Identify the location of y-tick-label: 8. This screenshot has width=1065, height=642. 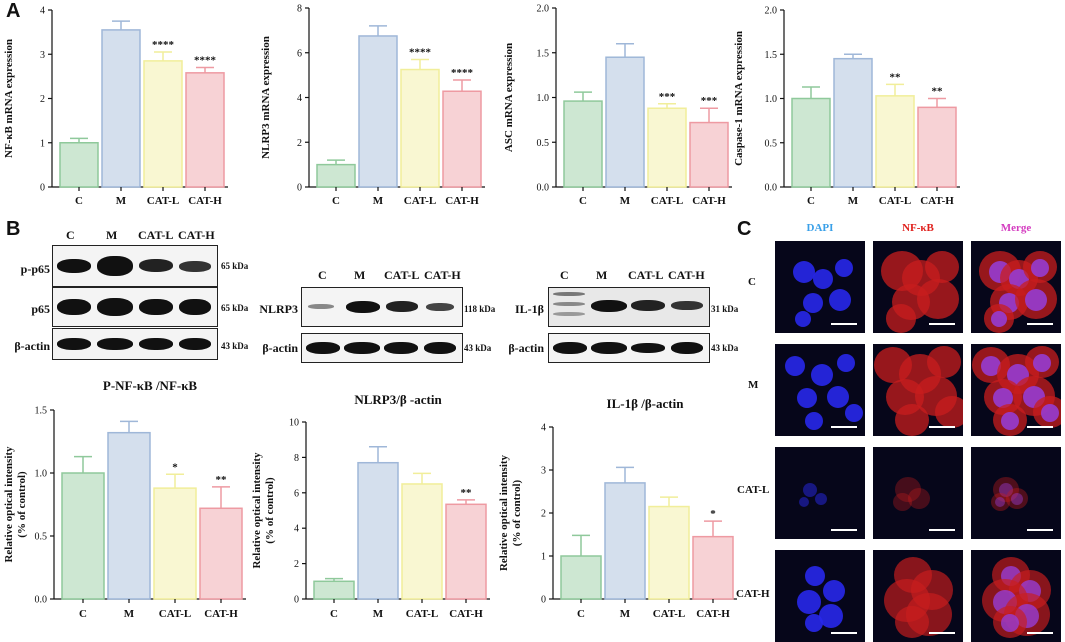
(299, 9).